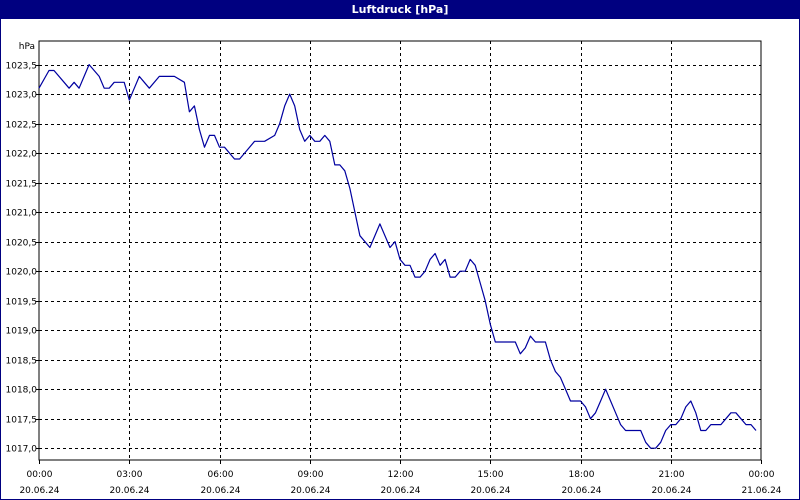 The height and width of the screenshot is (500, 800). What do you see at coordinates (22, 126) in the screenshot?
I see `y-tick-label: 1022,5` at bounding box center [22, 126].